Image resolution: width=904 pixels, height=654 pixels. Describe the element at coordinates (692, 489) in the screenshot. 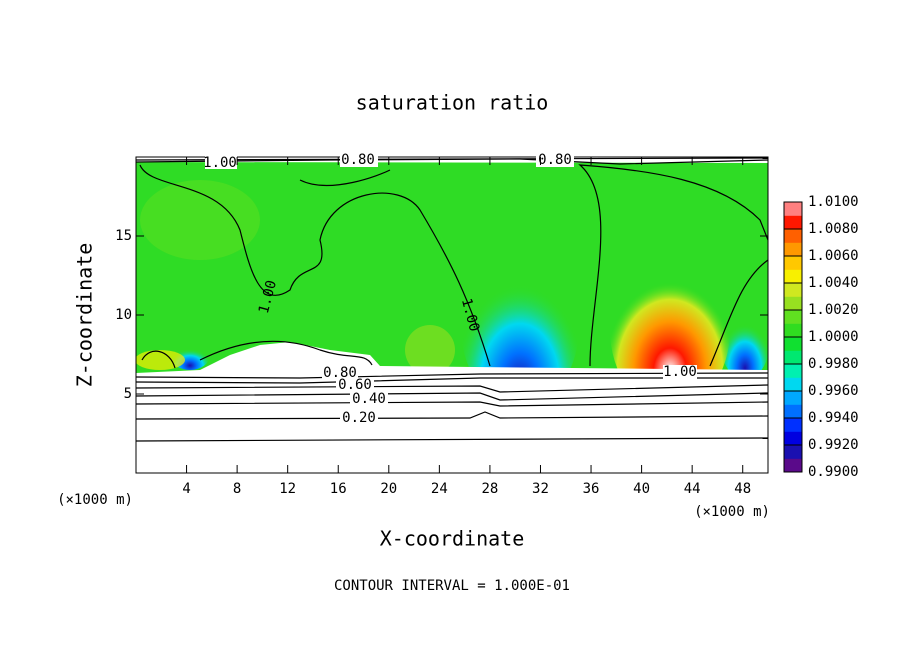

I see `x-tick-label: 44` at that location.